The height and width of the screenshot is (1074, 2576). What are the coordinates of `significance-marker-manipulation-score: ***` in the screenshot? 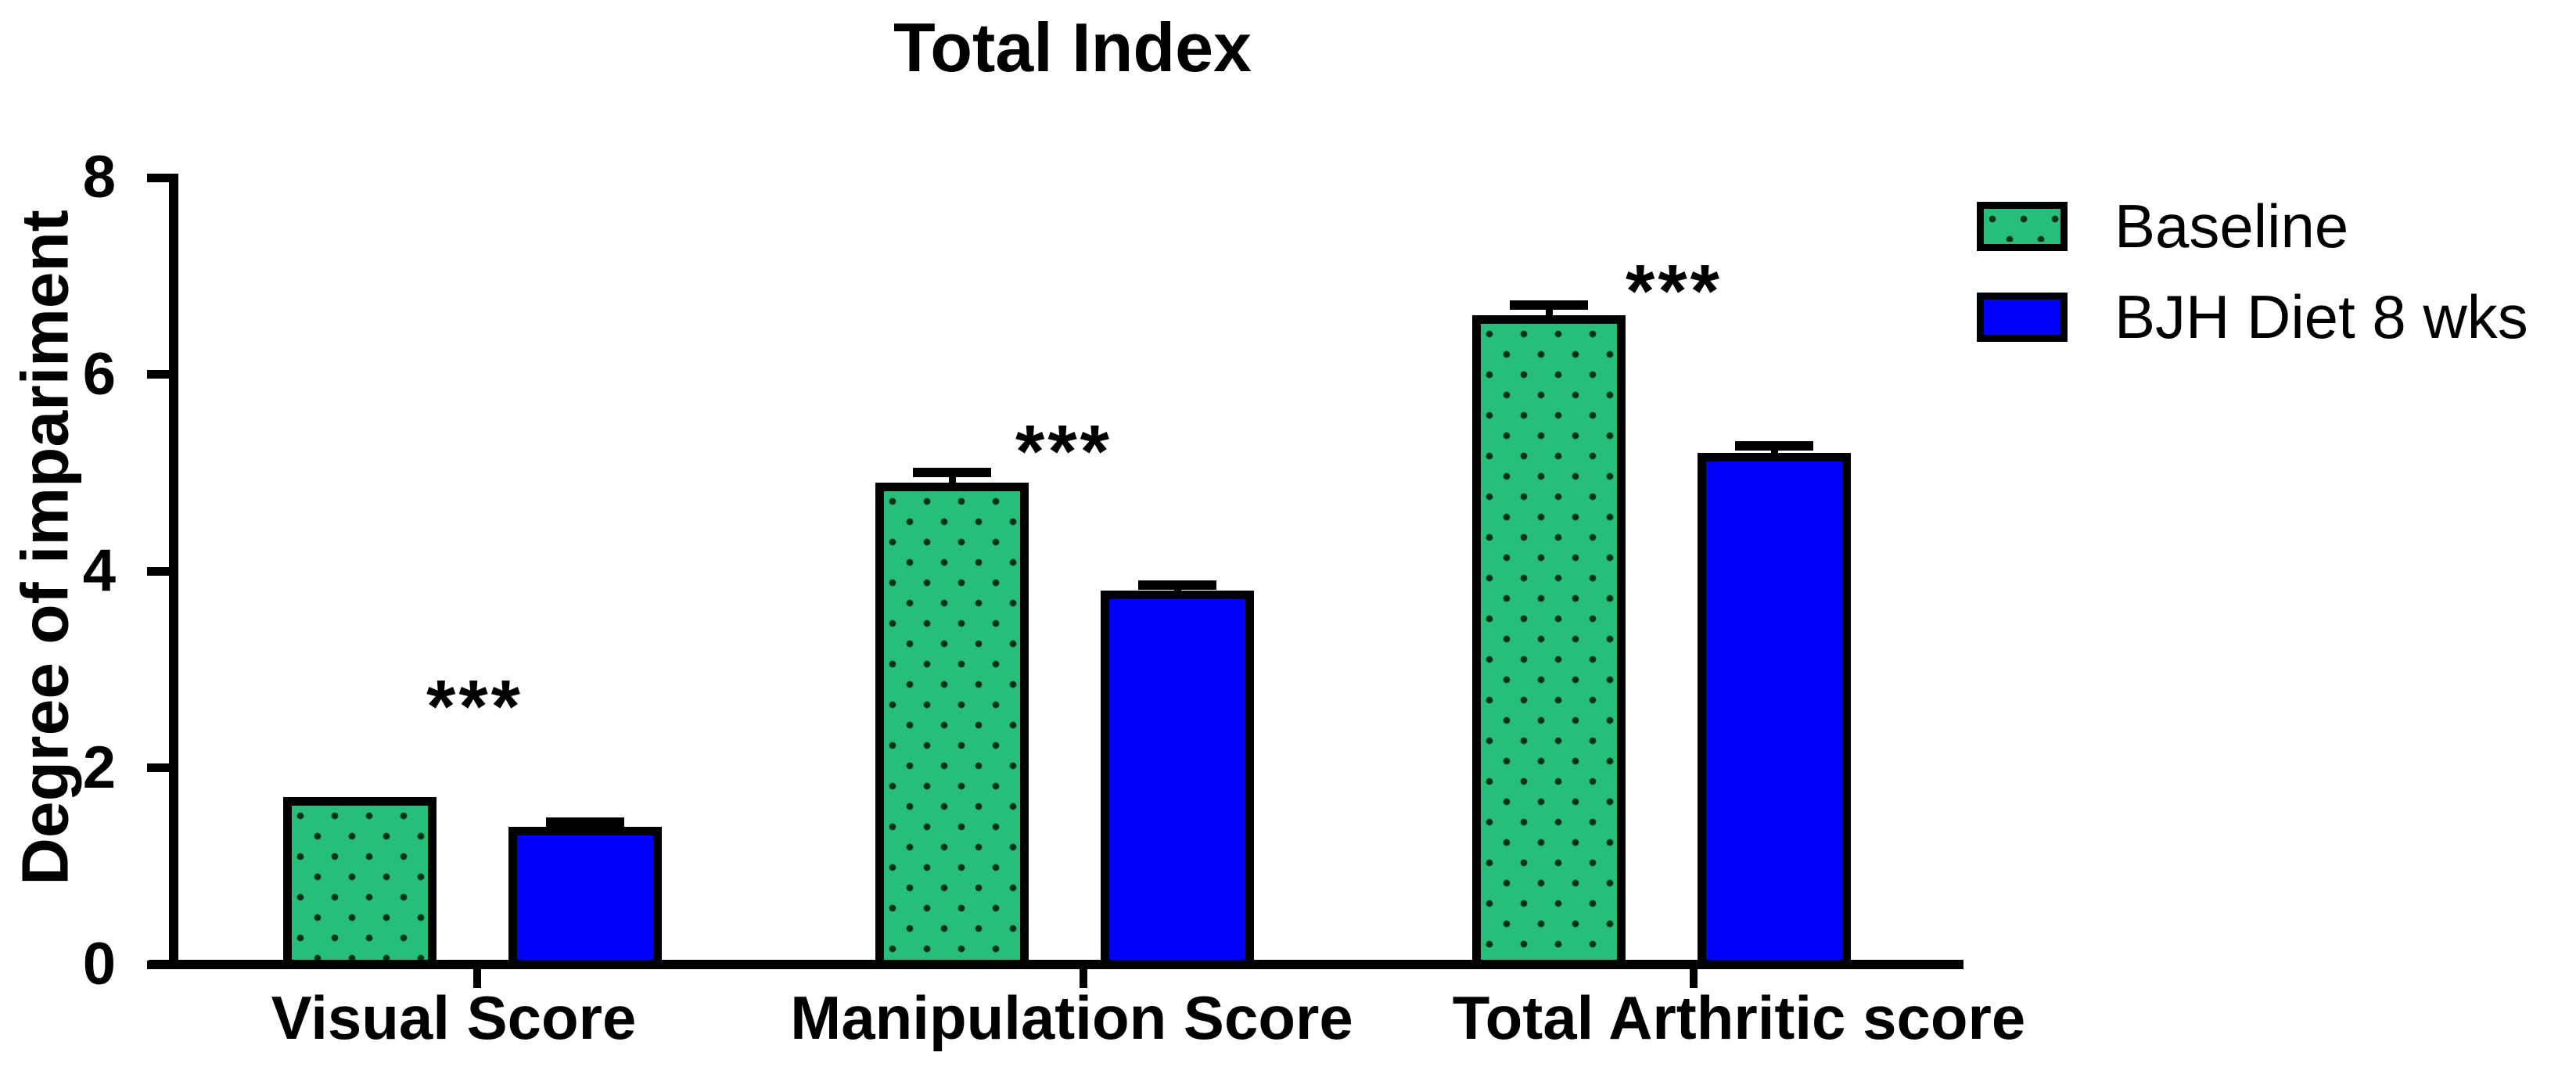 It's located at (1064, 452).